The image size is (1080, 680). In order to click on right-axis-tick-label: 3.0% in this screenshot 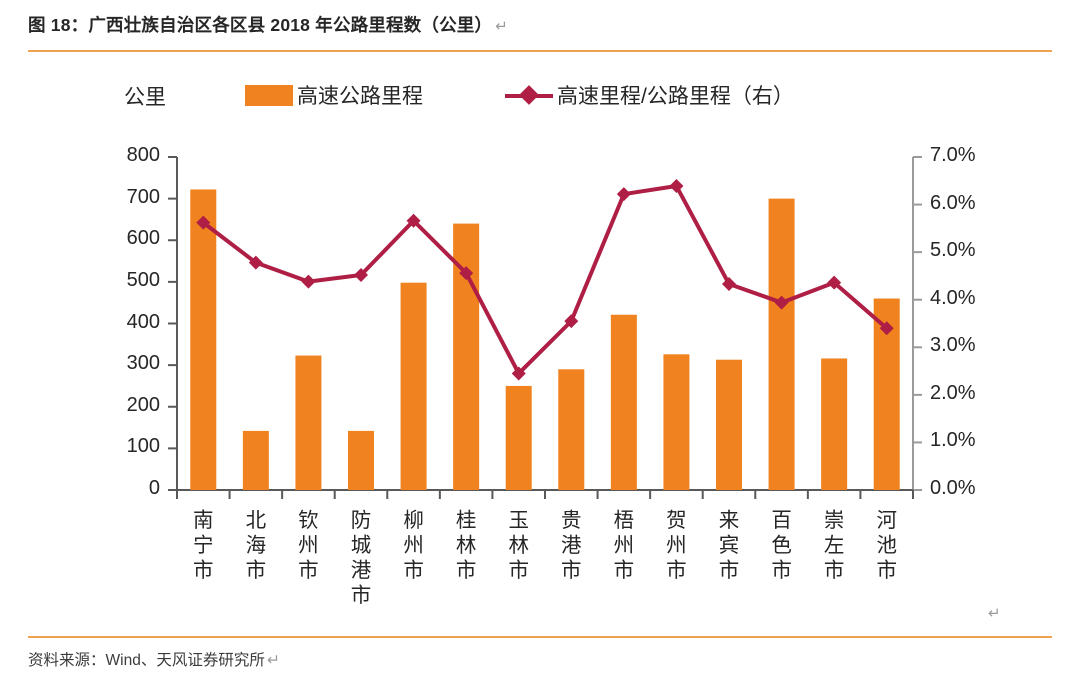, I will do `click(953, 345)`.